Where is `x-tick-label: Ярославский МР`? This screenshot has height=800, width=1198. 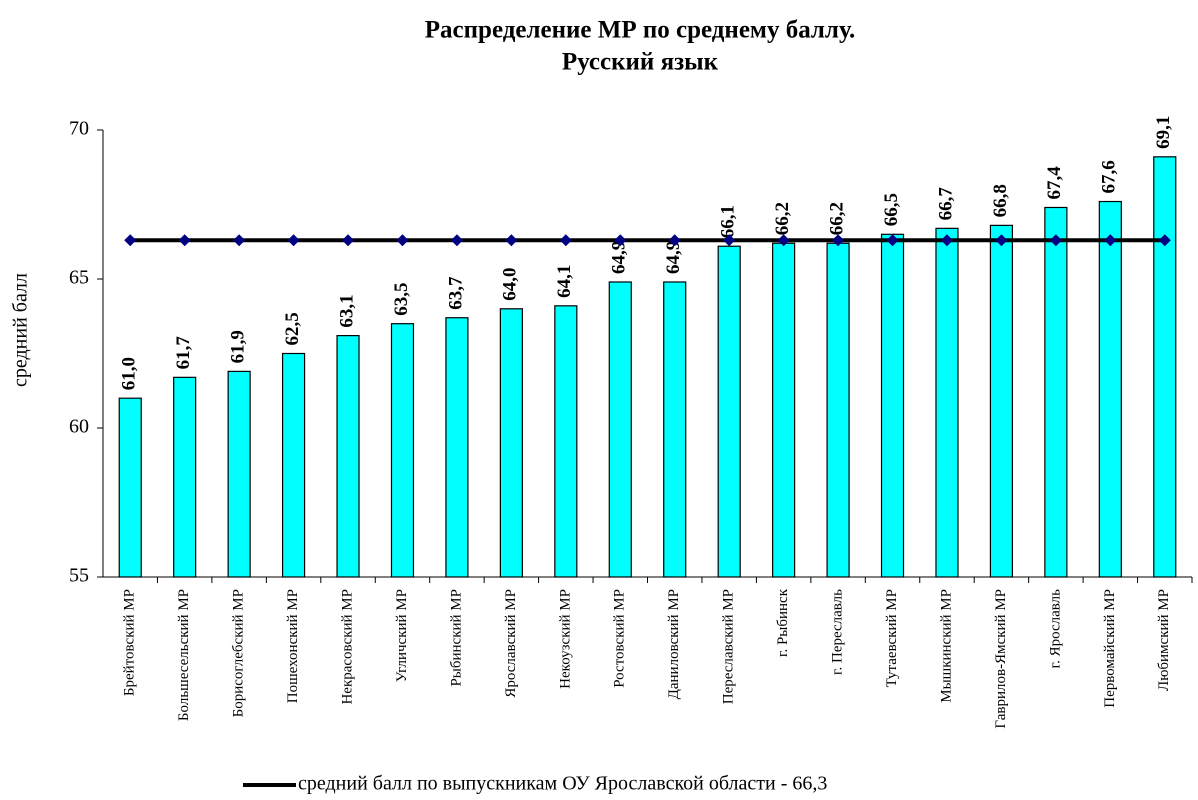
x-tick-label: Ярославский МР is located at coordinates (511, 643).